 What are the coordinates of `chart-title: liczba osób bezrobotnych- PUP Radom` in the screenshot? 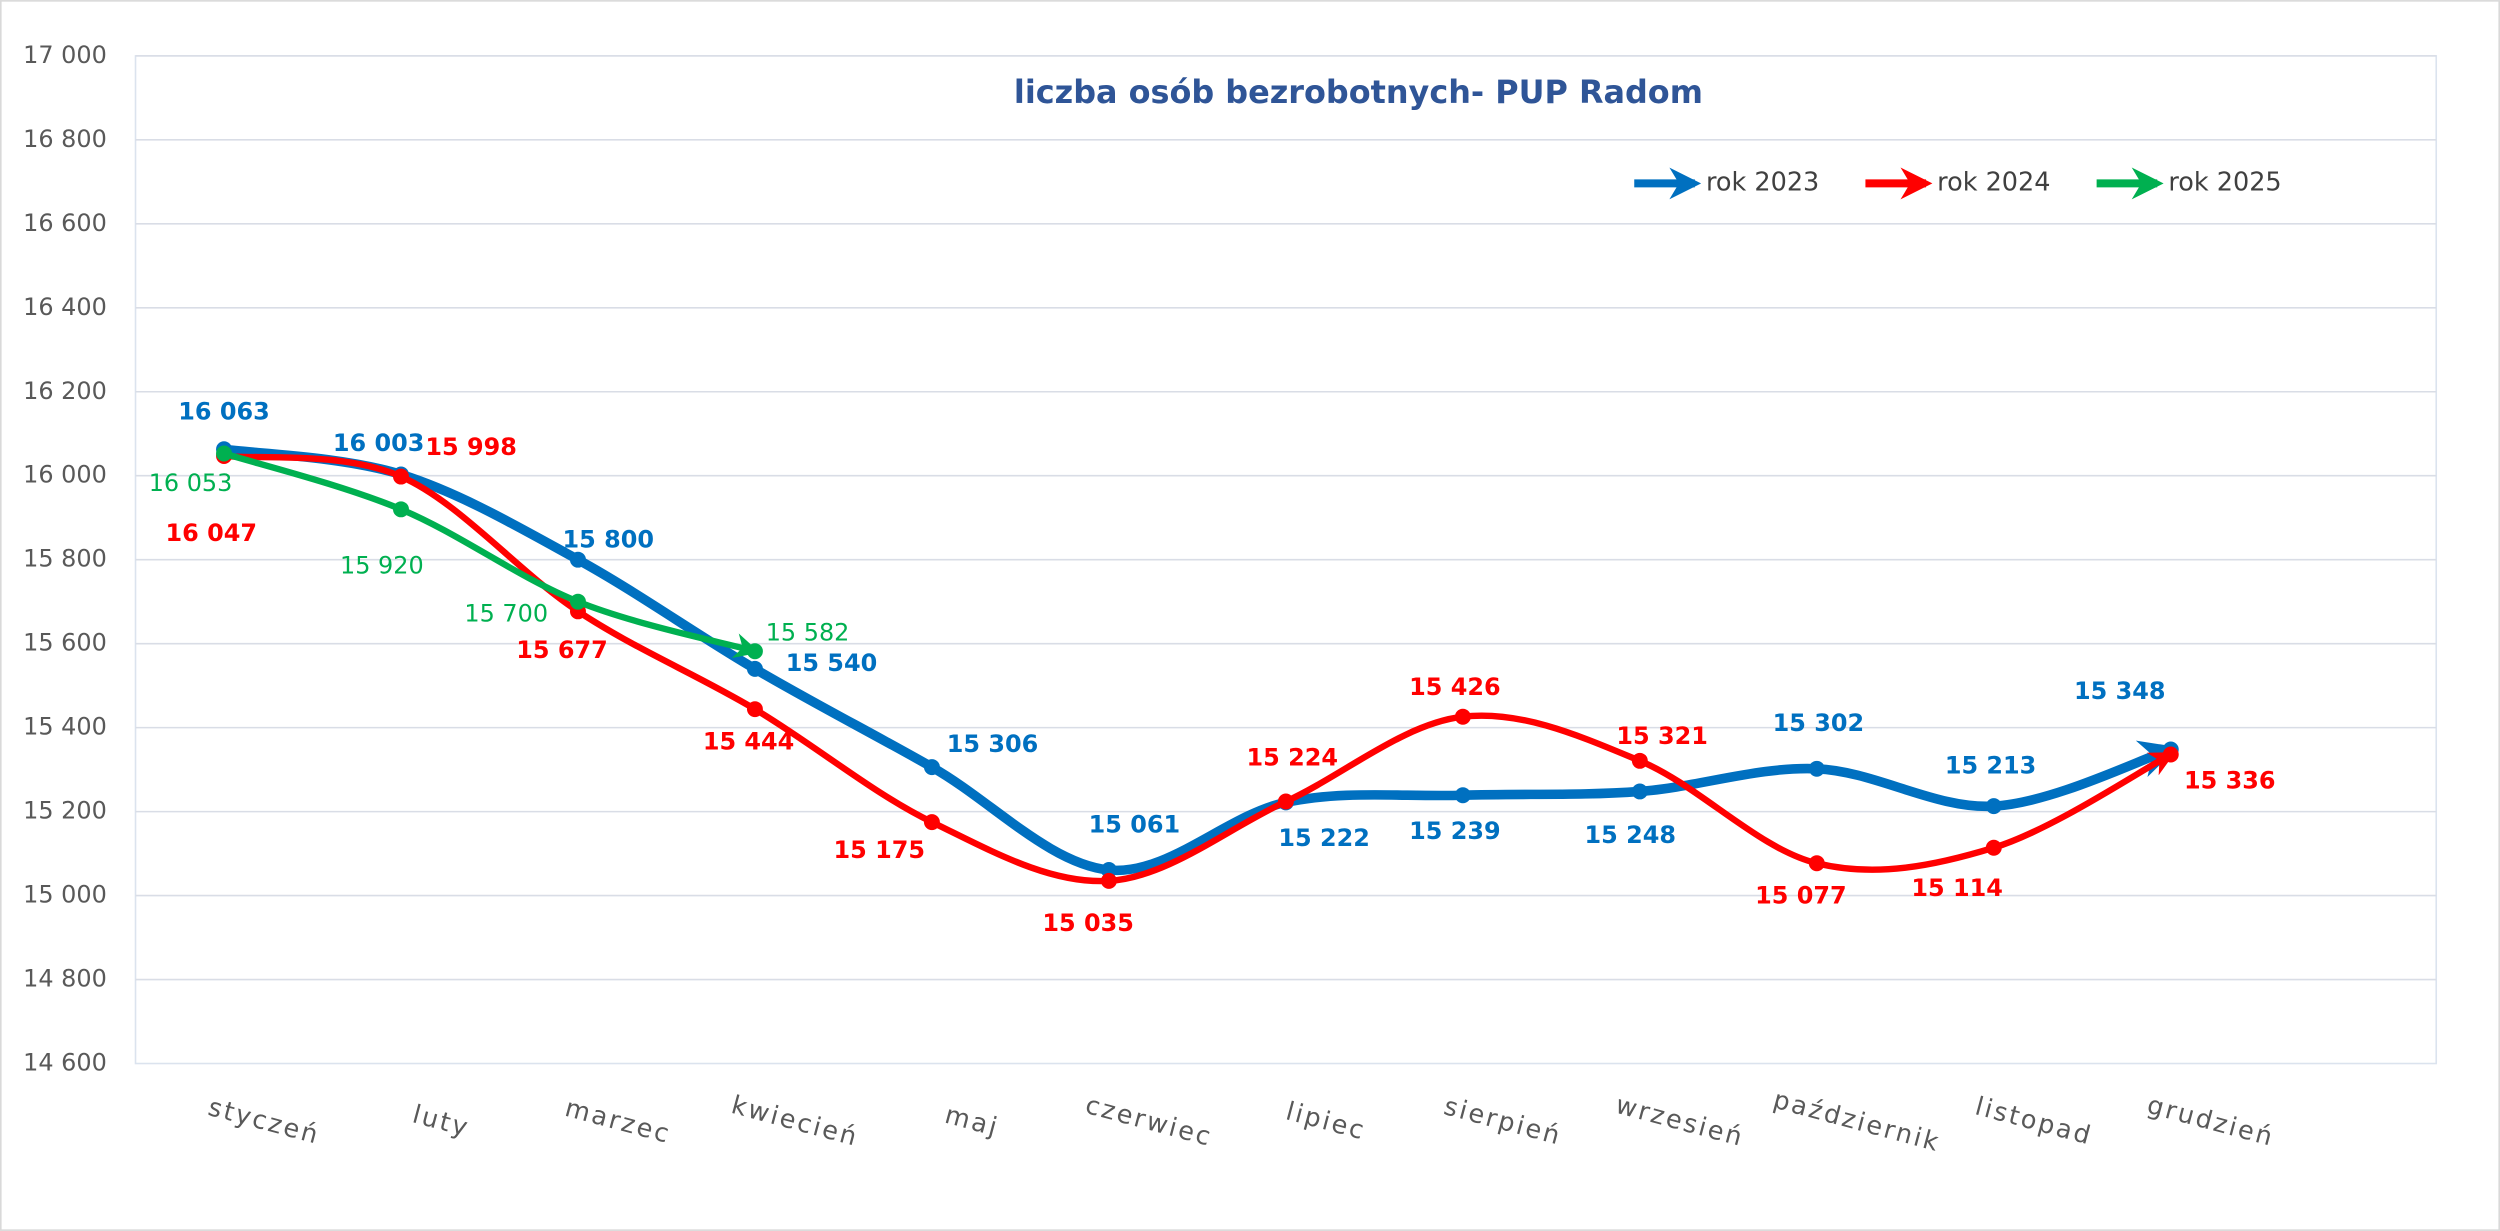 It's located at (1358, 92).